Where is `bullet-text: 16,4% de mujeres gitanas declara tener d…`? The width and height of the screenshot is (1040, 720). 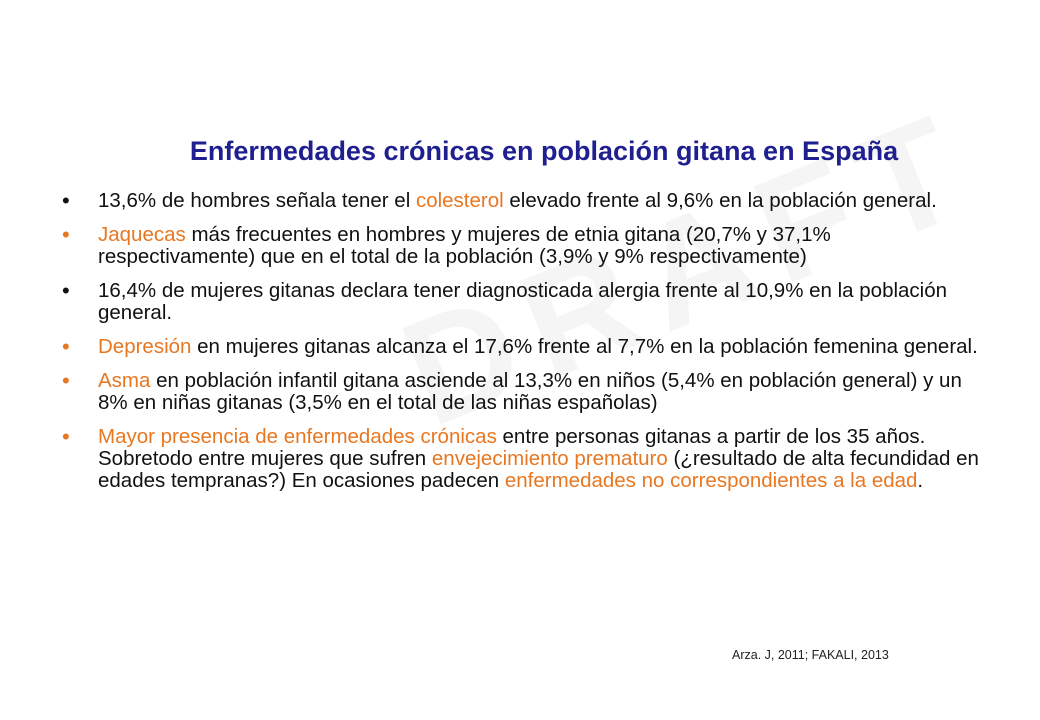 bullet-text: 16,4% de mujeres gitanas declara tener d… is located at coordinates (523, 301).